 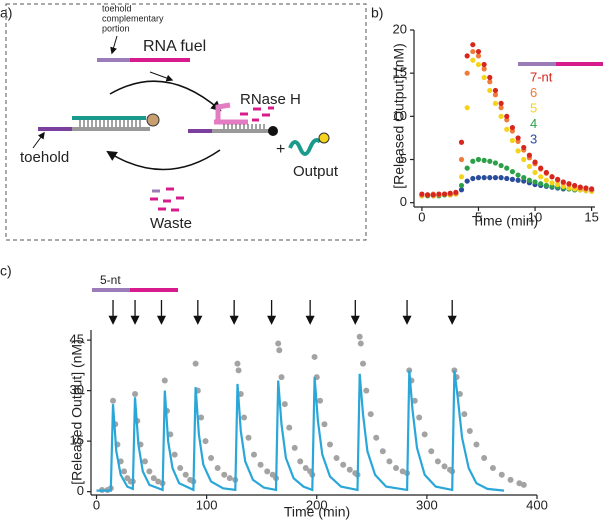 What do you see at coordinates (533, 107) in the screenshot?
I see `legend-label: 5` at bounding box center [533, 107].